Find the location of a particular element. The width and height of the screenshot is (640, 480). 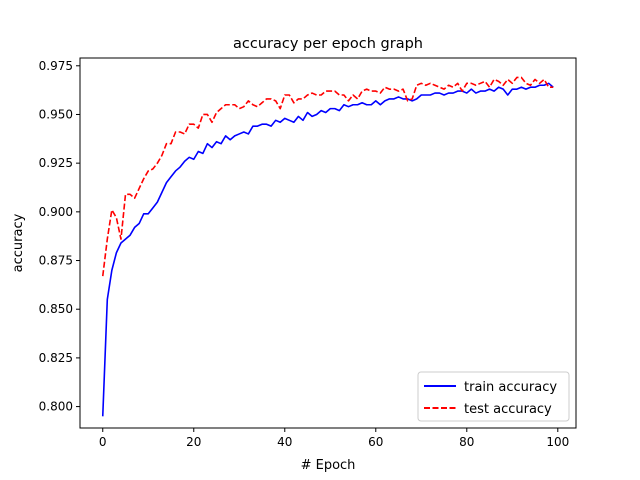

y-tick-label: 0.850 is located at coordinates (56, 309).